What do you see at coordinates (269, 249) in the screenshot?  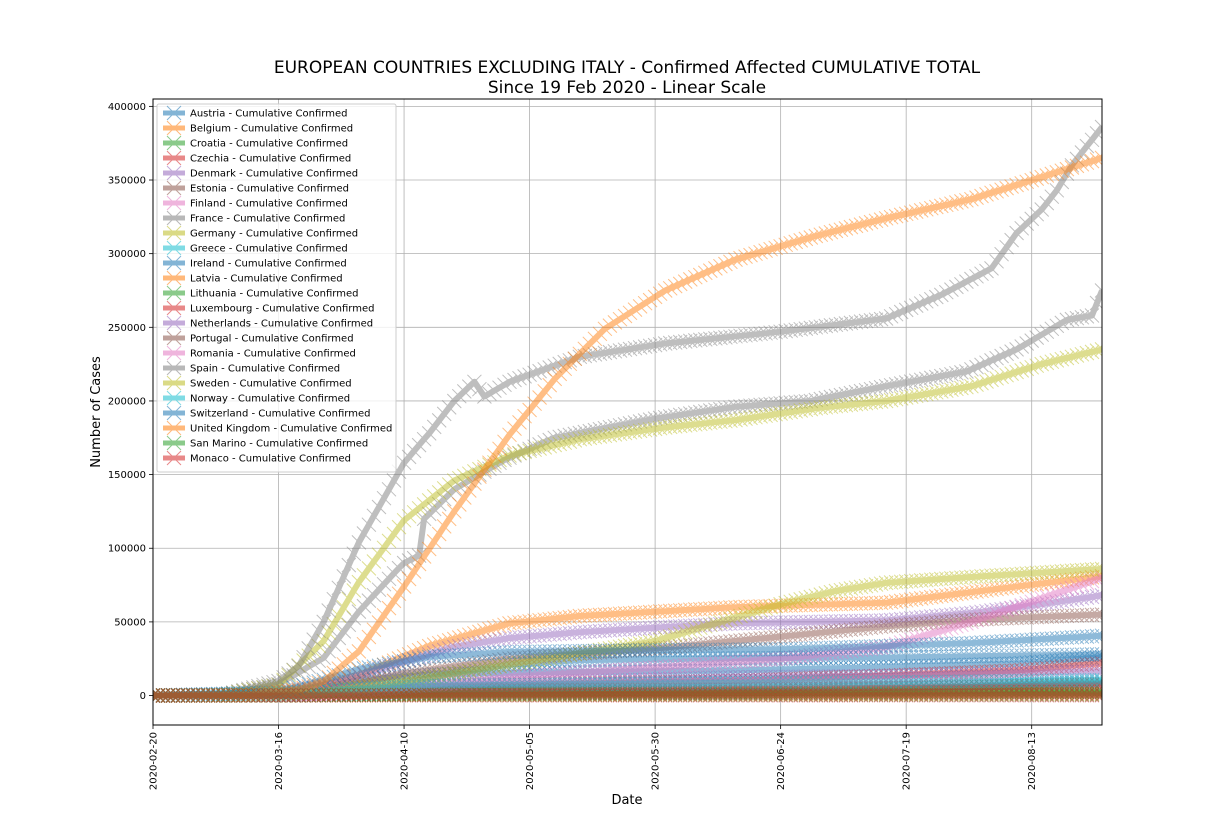 I see `legend-entry-label: Greece - Cumulative Confirmed` at bounding box center [269, 249].